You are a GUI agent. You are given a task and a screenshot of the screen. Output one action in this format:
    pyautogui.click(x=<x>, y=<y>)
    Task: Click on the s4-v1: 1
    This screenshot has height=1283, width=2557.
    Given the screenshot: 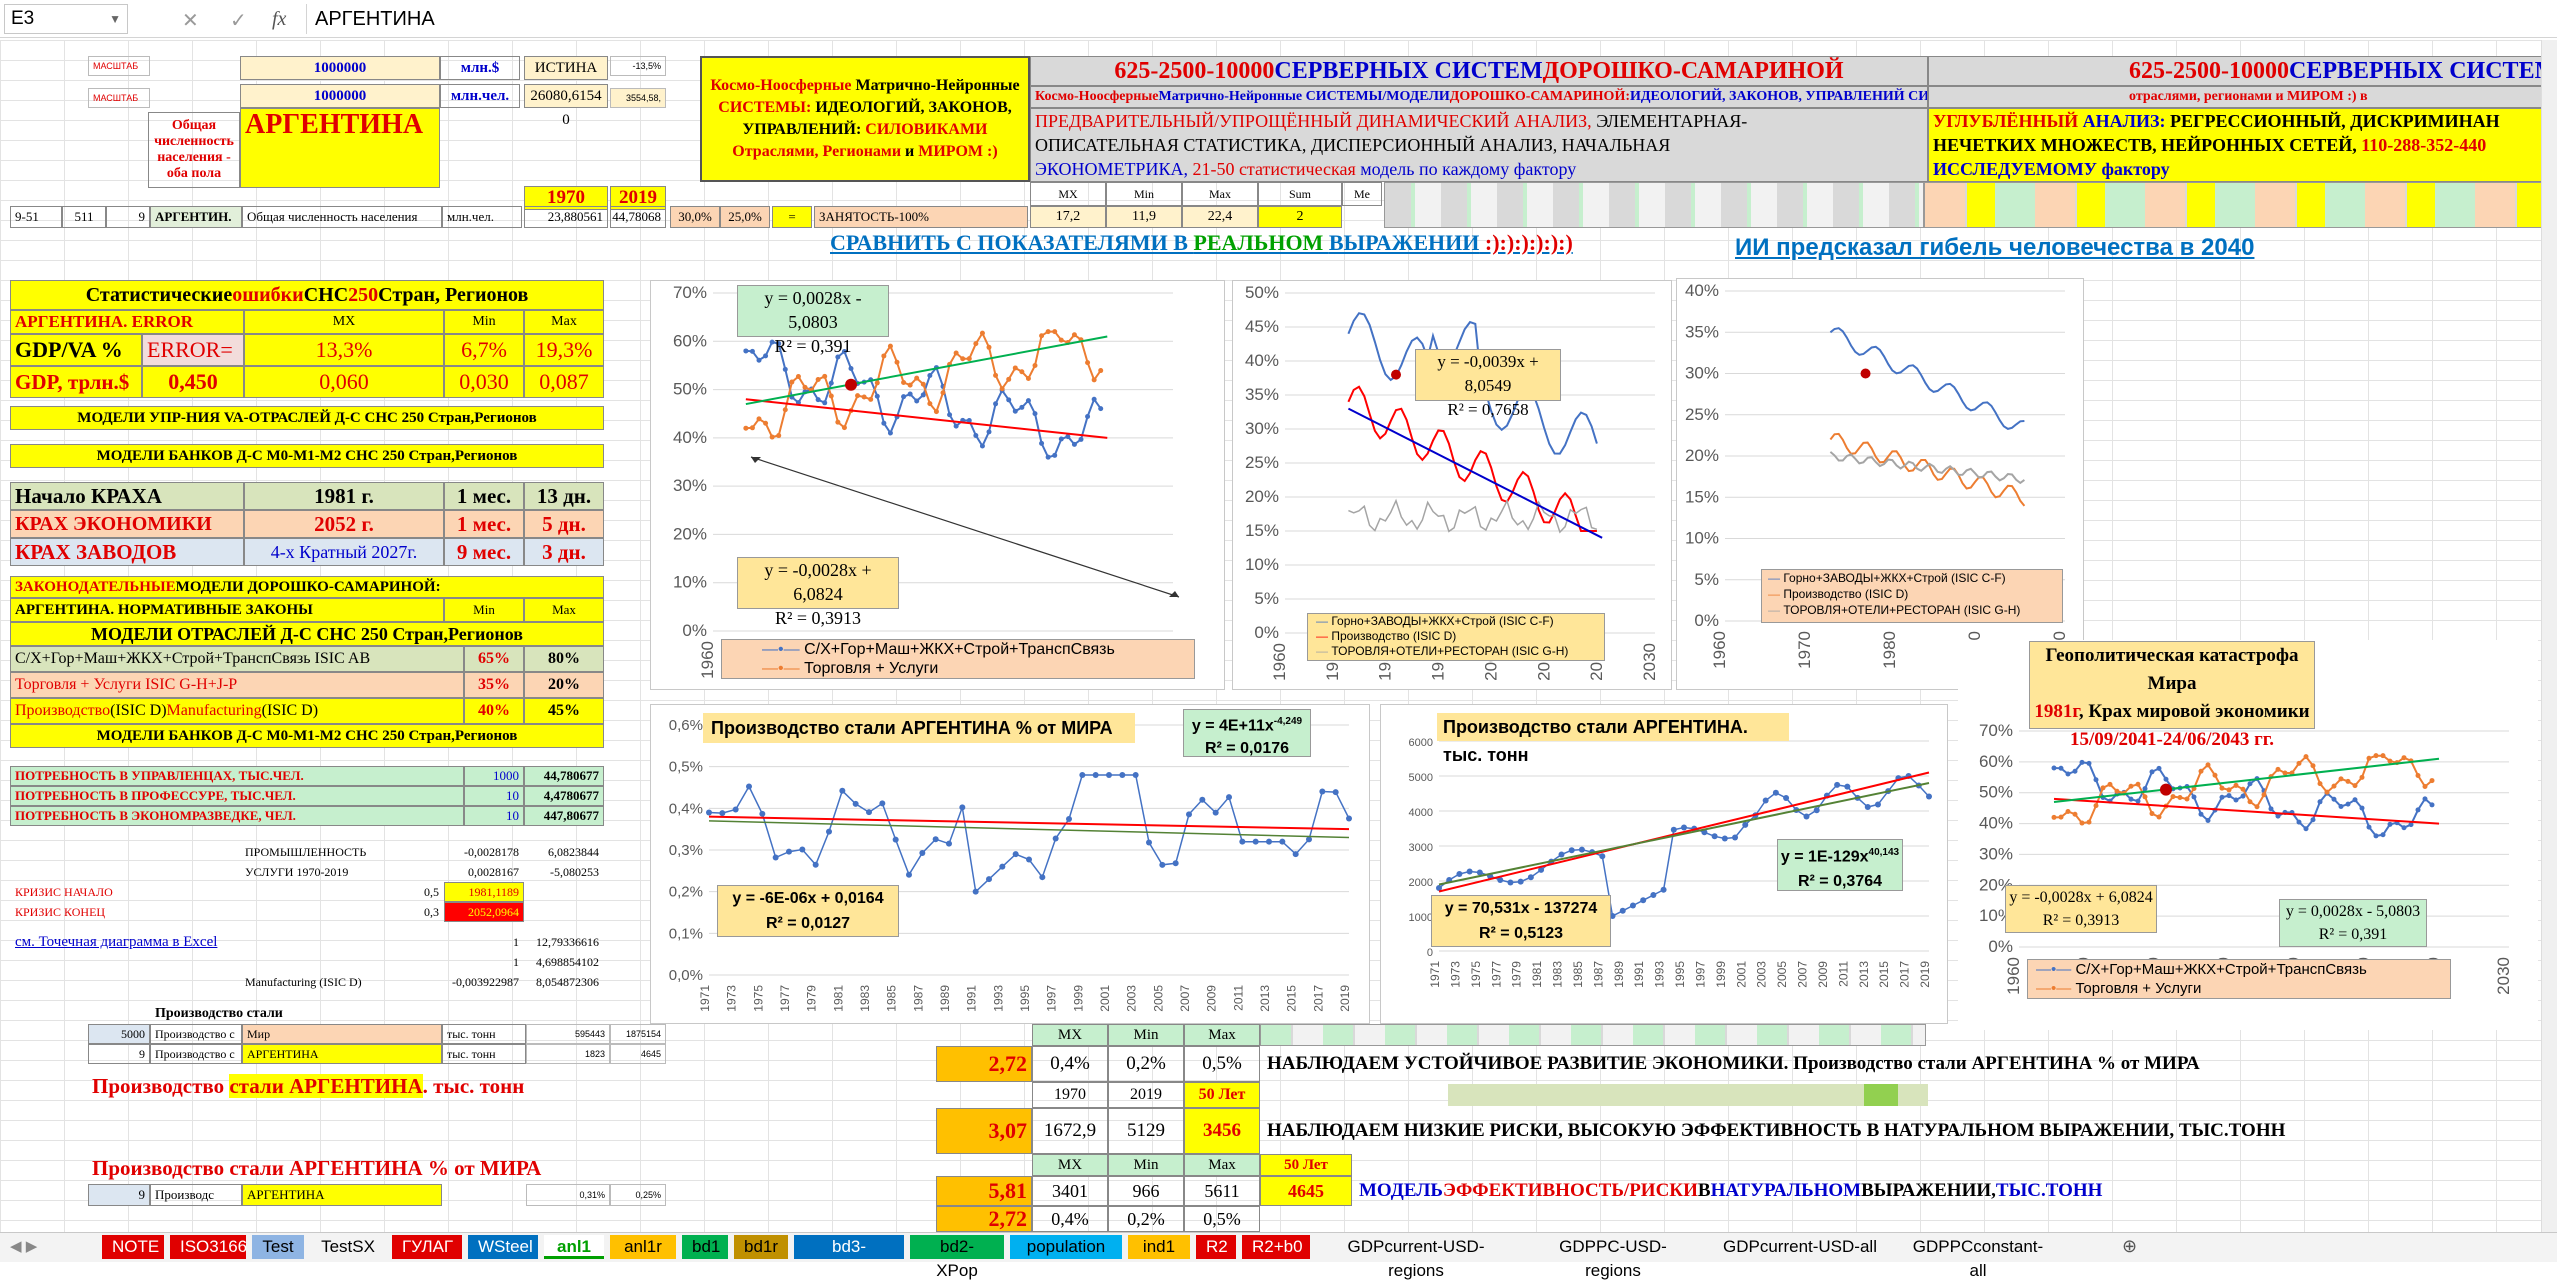 What is the action you would take?
    pyautogui.click(x=516, y=961)
    